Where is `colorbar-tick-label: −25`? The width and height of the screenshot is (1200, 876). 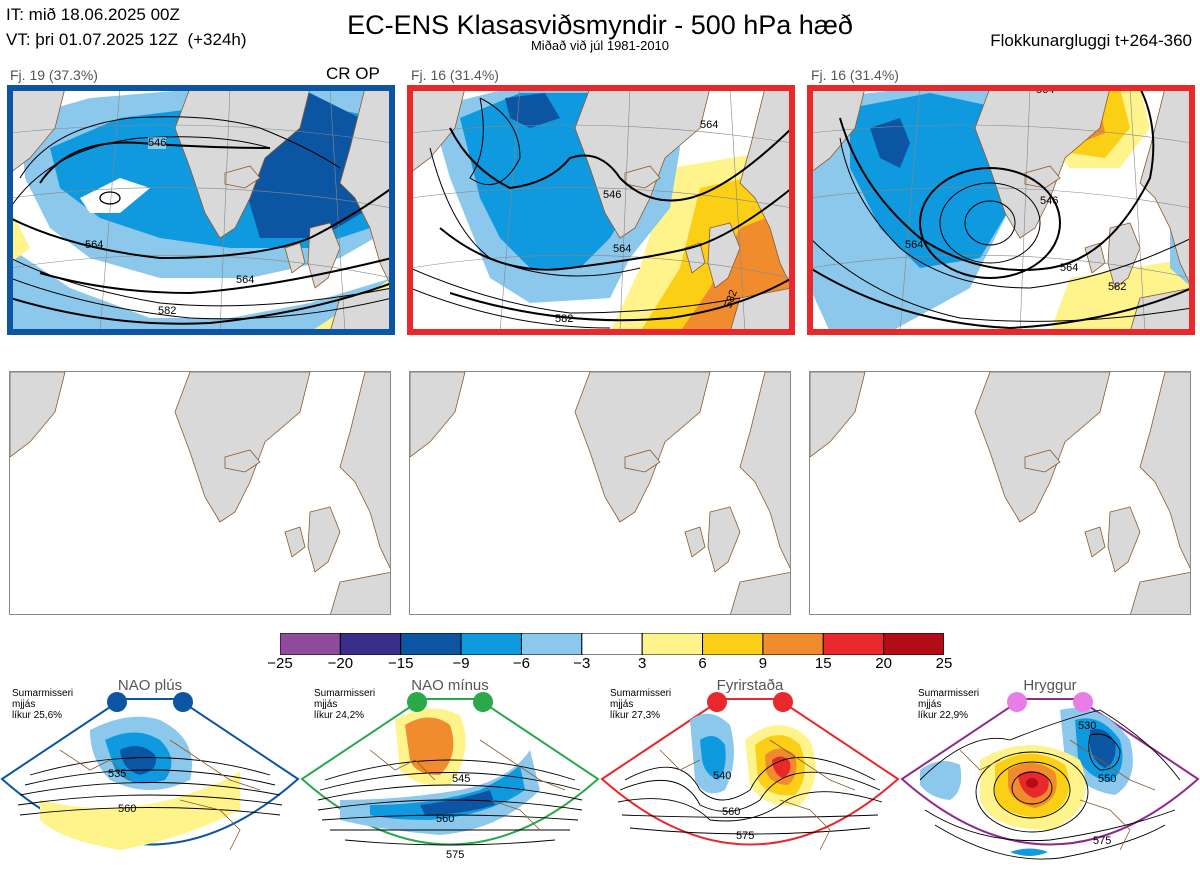
colorbar-tick-label: −25 is located at coordinates (280, 663).